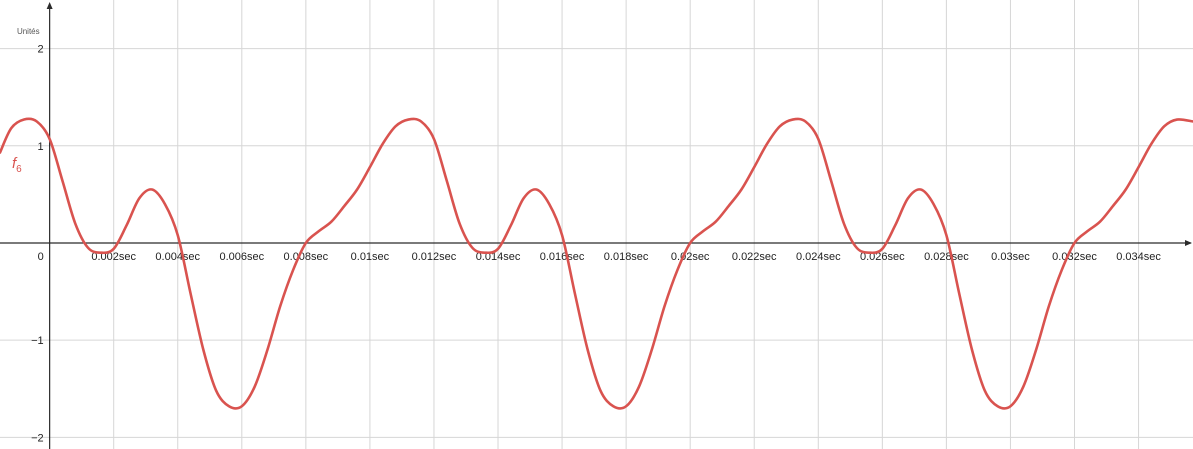  I want to click on y-tick-label: −1, so click(37, 341).